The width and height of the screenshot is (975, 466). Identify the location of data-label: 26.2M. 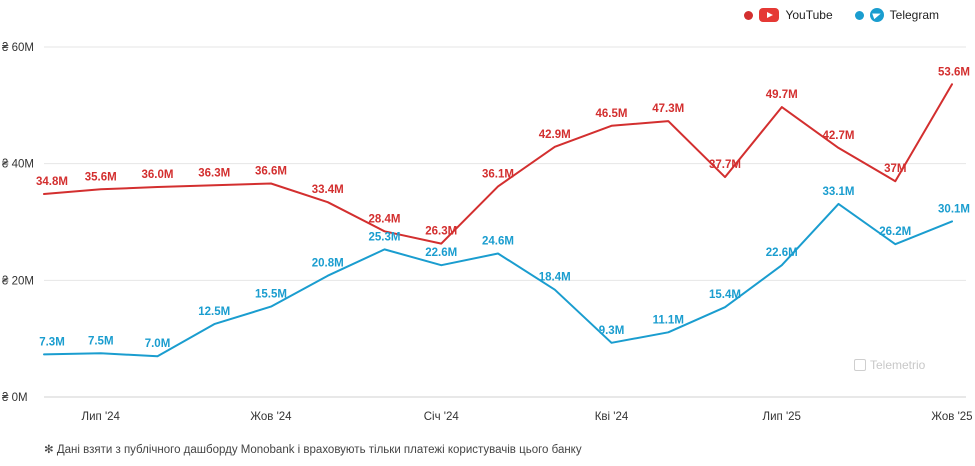
(895, 232).